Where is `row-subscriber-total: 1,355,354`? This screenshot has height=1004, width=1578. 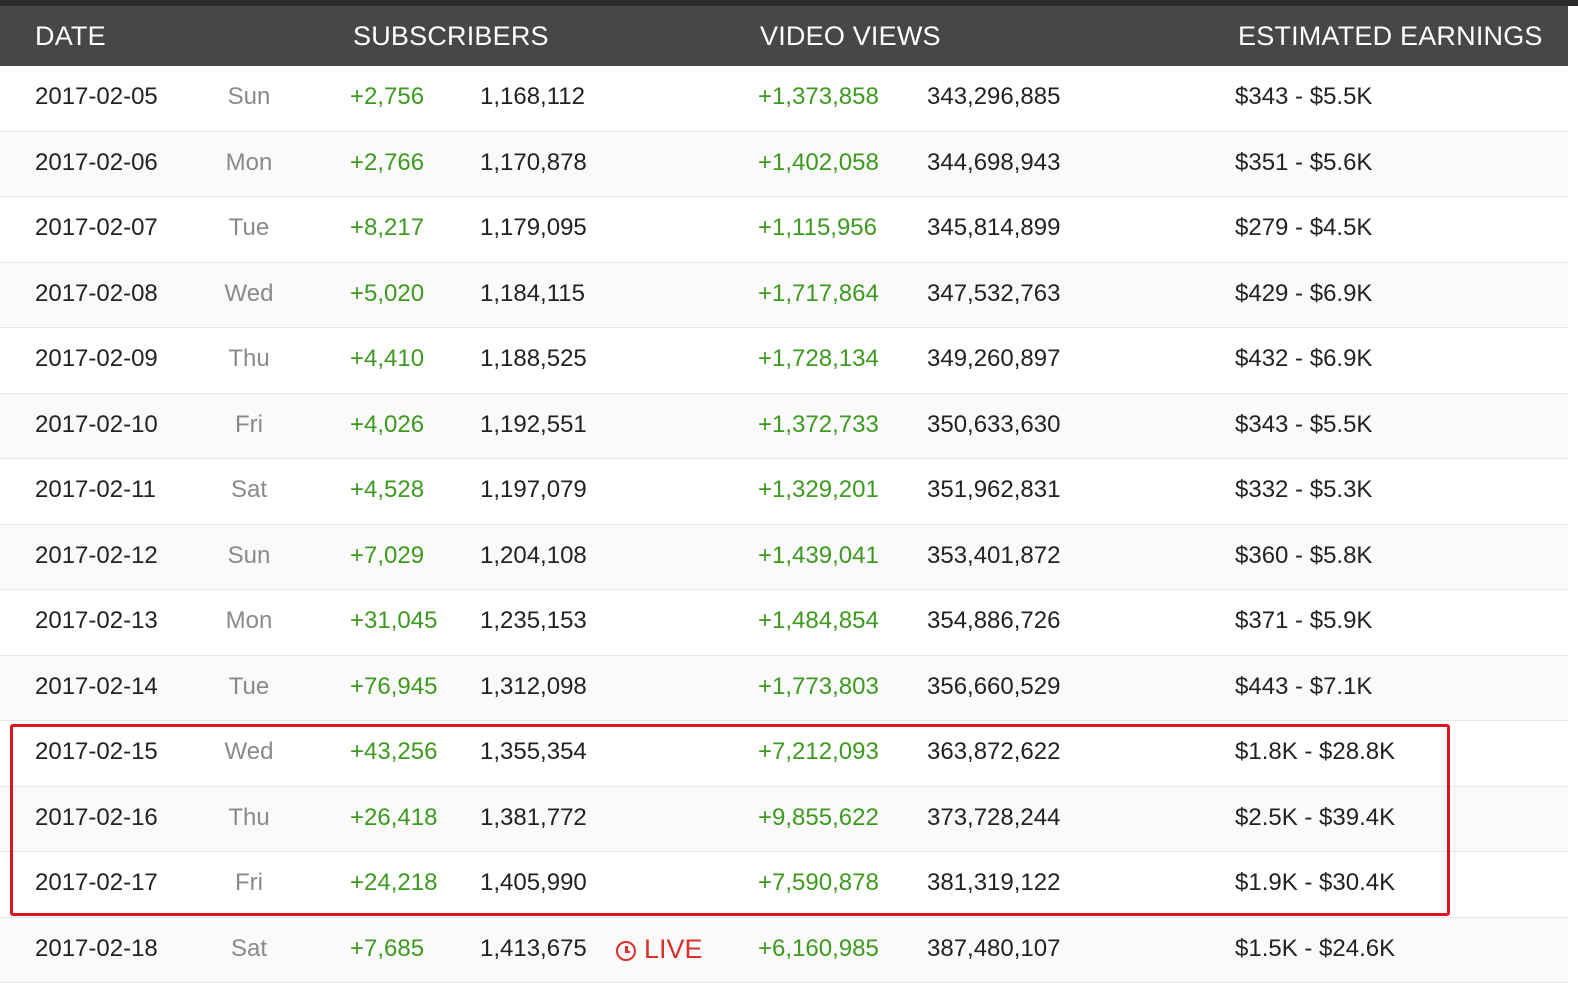
row-subscriber-total: 1,355,354 is located at coordinates (533, 751).